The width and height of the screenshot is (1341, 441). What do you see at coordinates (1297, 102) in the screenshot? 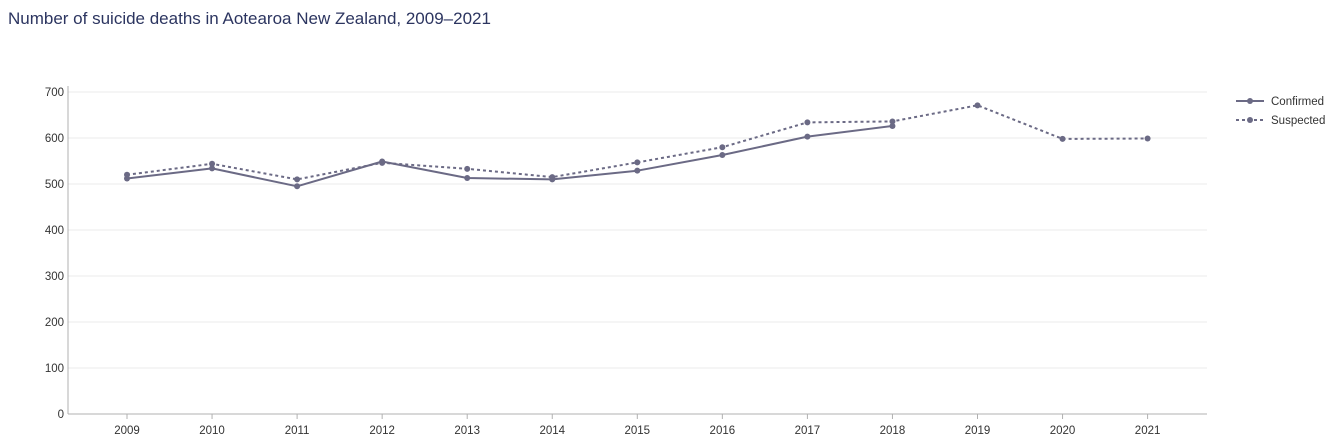
I see `legend-label: Confirmed` at bounding box center [1297, 102].